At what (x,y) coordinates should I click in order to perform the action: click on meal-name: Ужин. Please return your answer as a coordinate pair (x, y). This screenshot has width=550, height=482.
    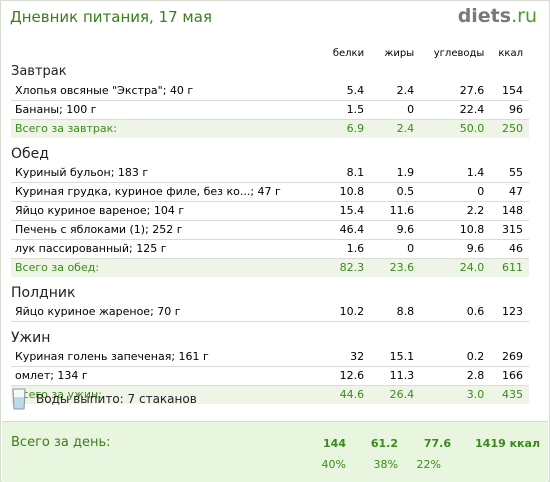
    Looking at the image, I should click on (31, 338).